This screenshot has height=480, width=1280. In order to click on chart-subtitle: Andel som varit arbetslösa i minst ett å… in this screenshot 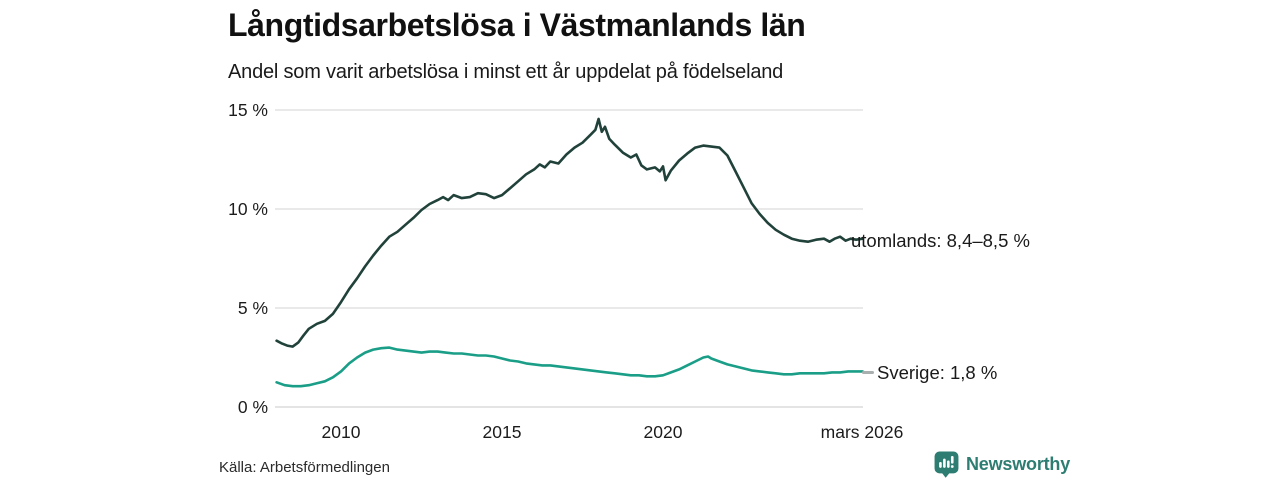, I will do `click(506, 72)`.